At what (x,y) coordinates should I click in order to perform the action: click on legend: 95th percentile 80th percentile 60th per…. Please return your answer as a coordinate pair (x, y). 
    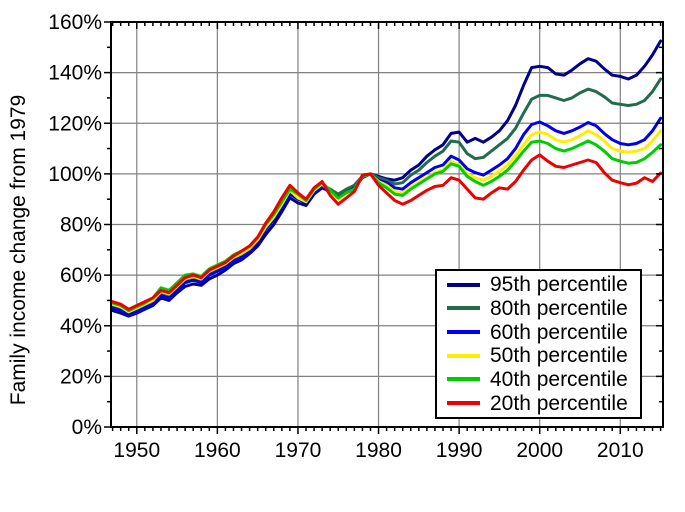
    Looking at the image, I should click on (538, 344).